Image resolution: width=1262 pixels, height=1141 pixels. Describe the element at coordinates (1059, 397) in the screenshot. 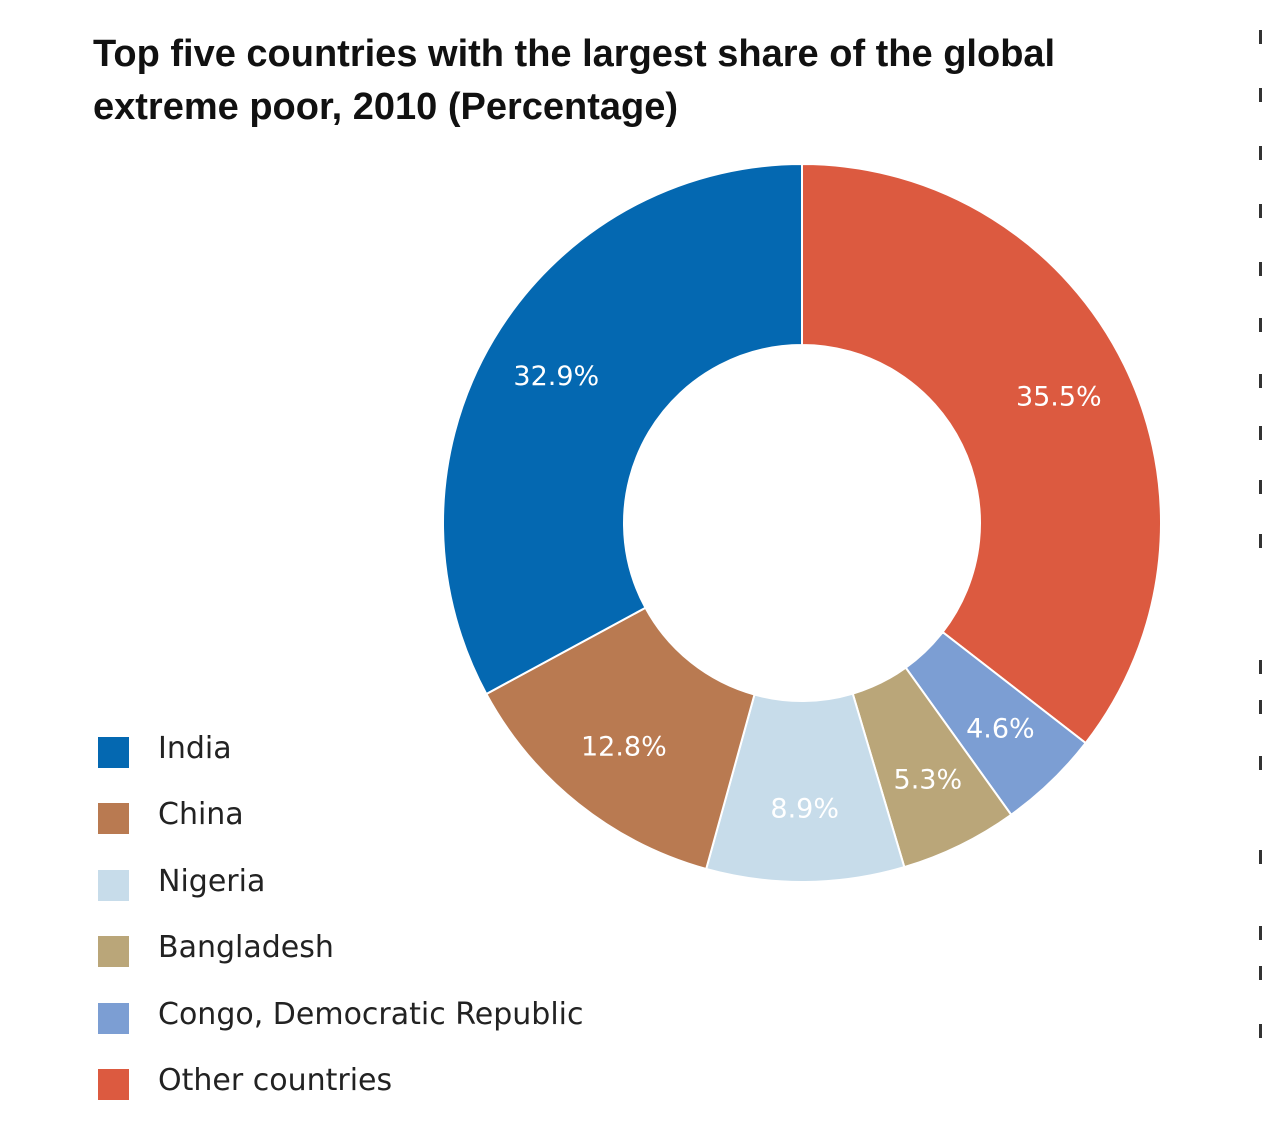

I see `slice-label-other-countries: 35.5%` at that location.